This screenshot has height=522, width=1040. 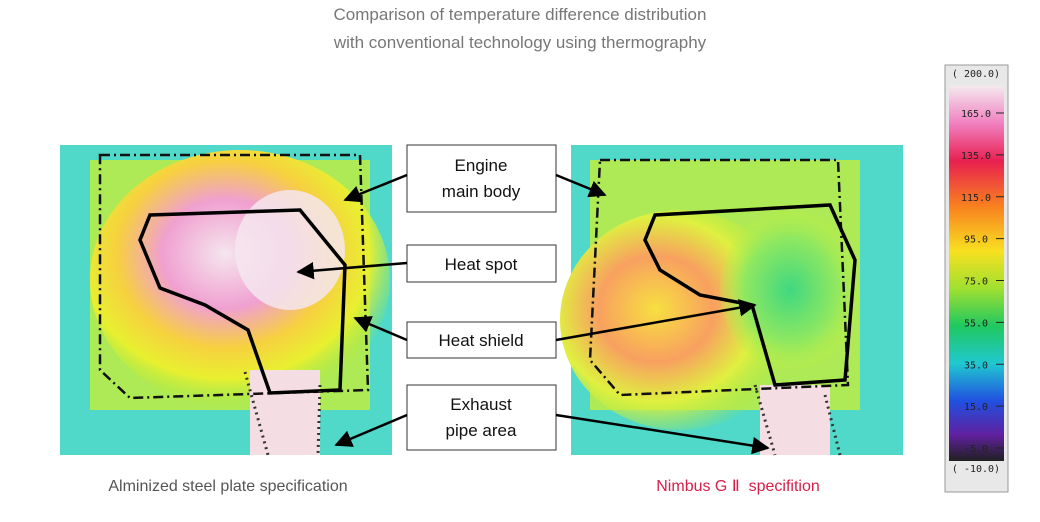 I want to click on scale-label: -5.0, so click(x=976, y=449).